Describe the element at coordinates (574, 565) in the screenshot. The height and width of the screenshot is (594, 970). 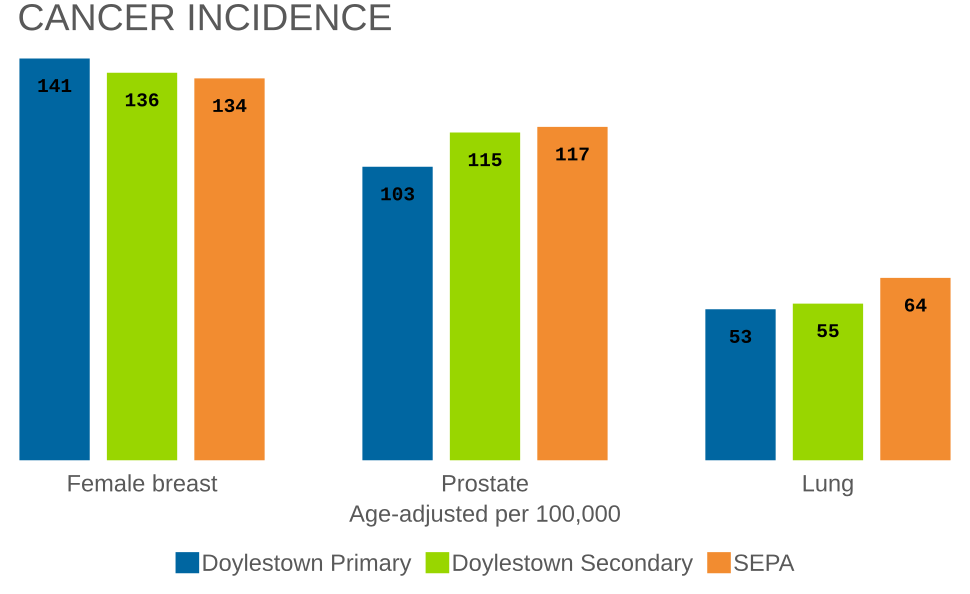
I see `legend-label: Doylestown Secondary` at that location.